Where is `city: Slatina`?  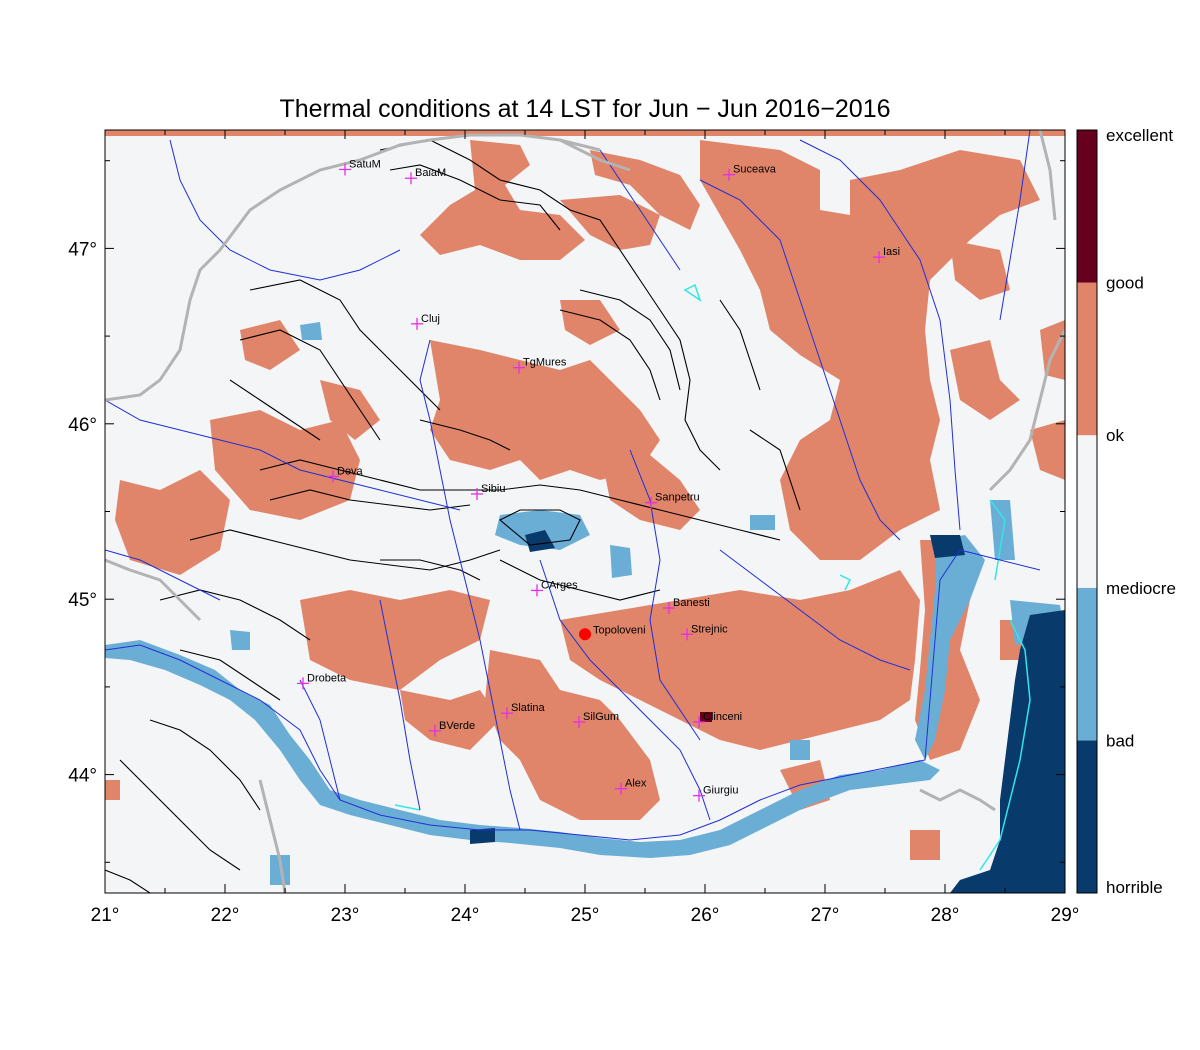 city: Slatina is located at coordinates (523, 711).